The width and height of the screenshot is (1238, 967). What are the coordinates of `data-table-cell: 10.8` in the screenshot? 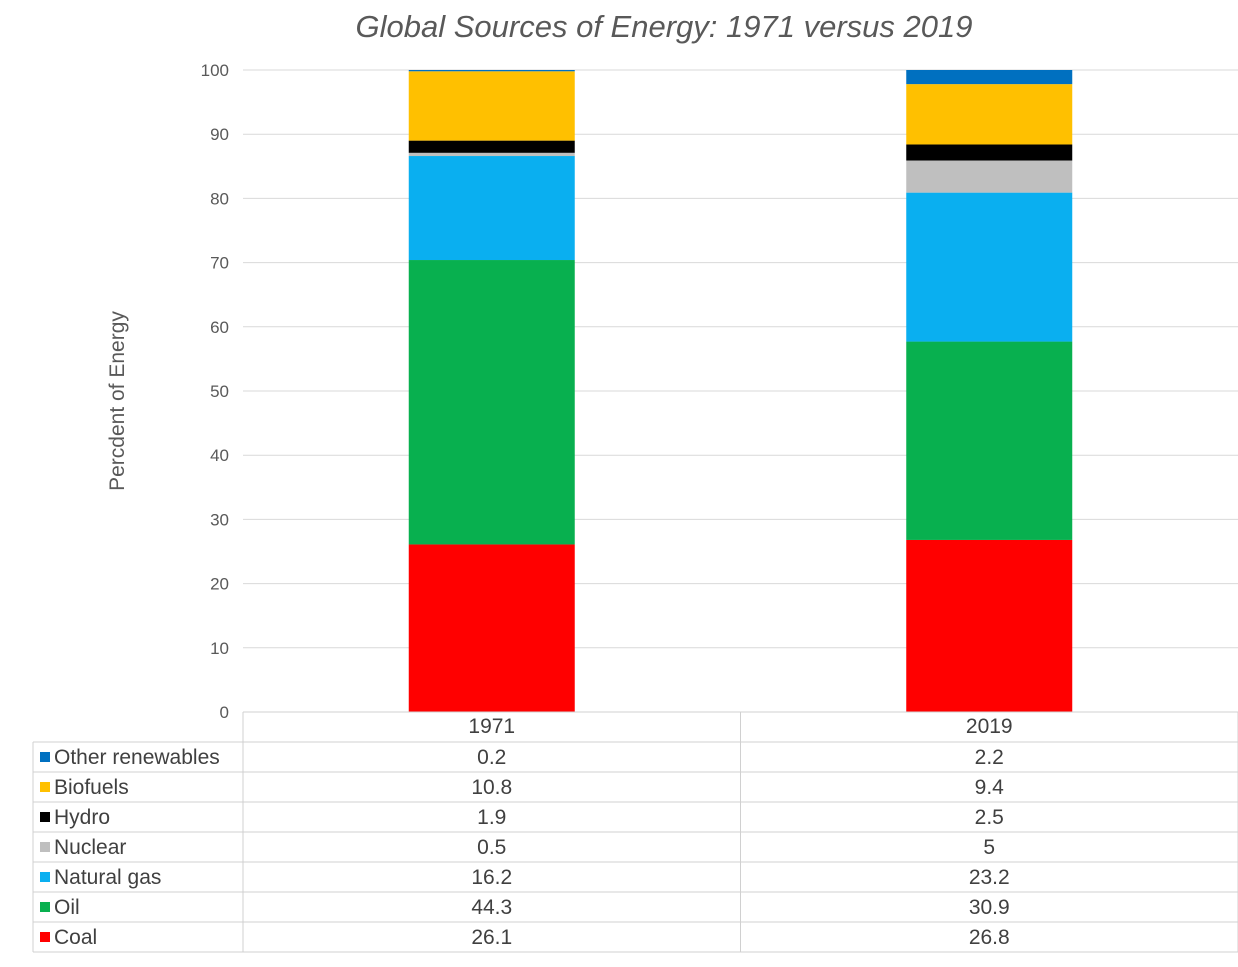 It's located at (491, 787).